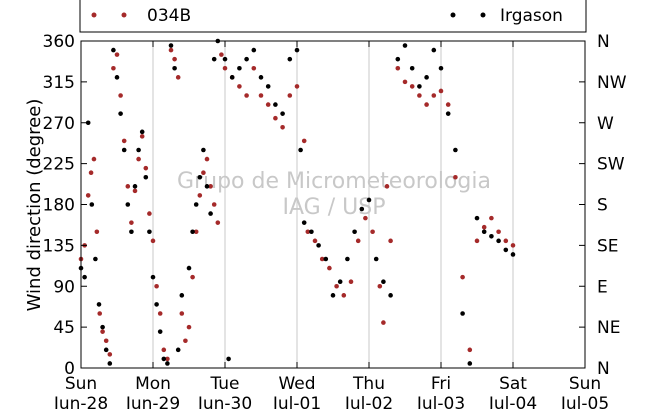 This screenshot has width=650, height=409. I want to click on x-tick-date: Jul-01, so click(296, 401).